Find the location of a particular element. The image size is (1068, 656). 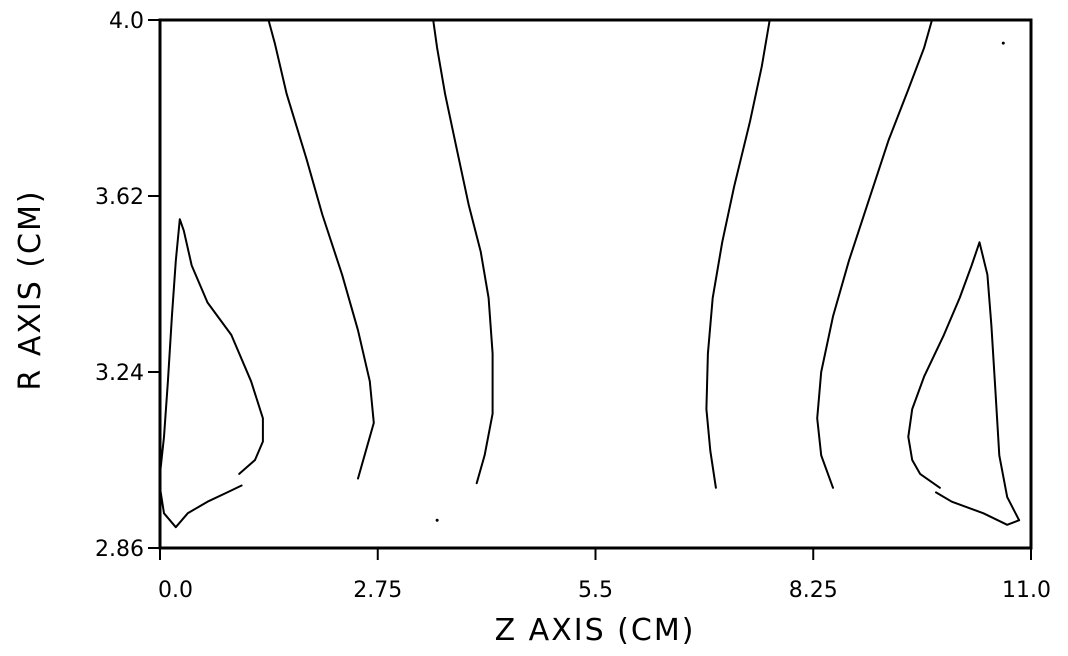

x-tick-labels: 0.0 2.75 5.5 8.25 11.0 is located at coordinates (604, 590).